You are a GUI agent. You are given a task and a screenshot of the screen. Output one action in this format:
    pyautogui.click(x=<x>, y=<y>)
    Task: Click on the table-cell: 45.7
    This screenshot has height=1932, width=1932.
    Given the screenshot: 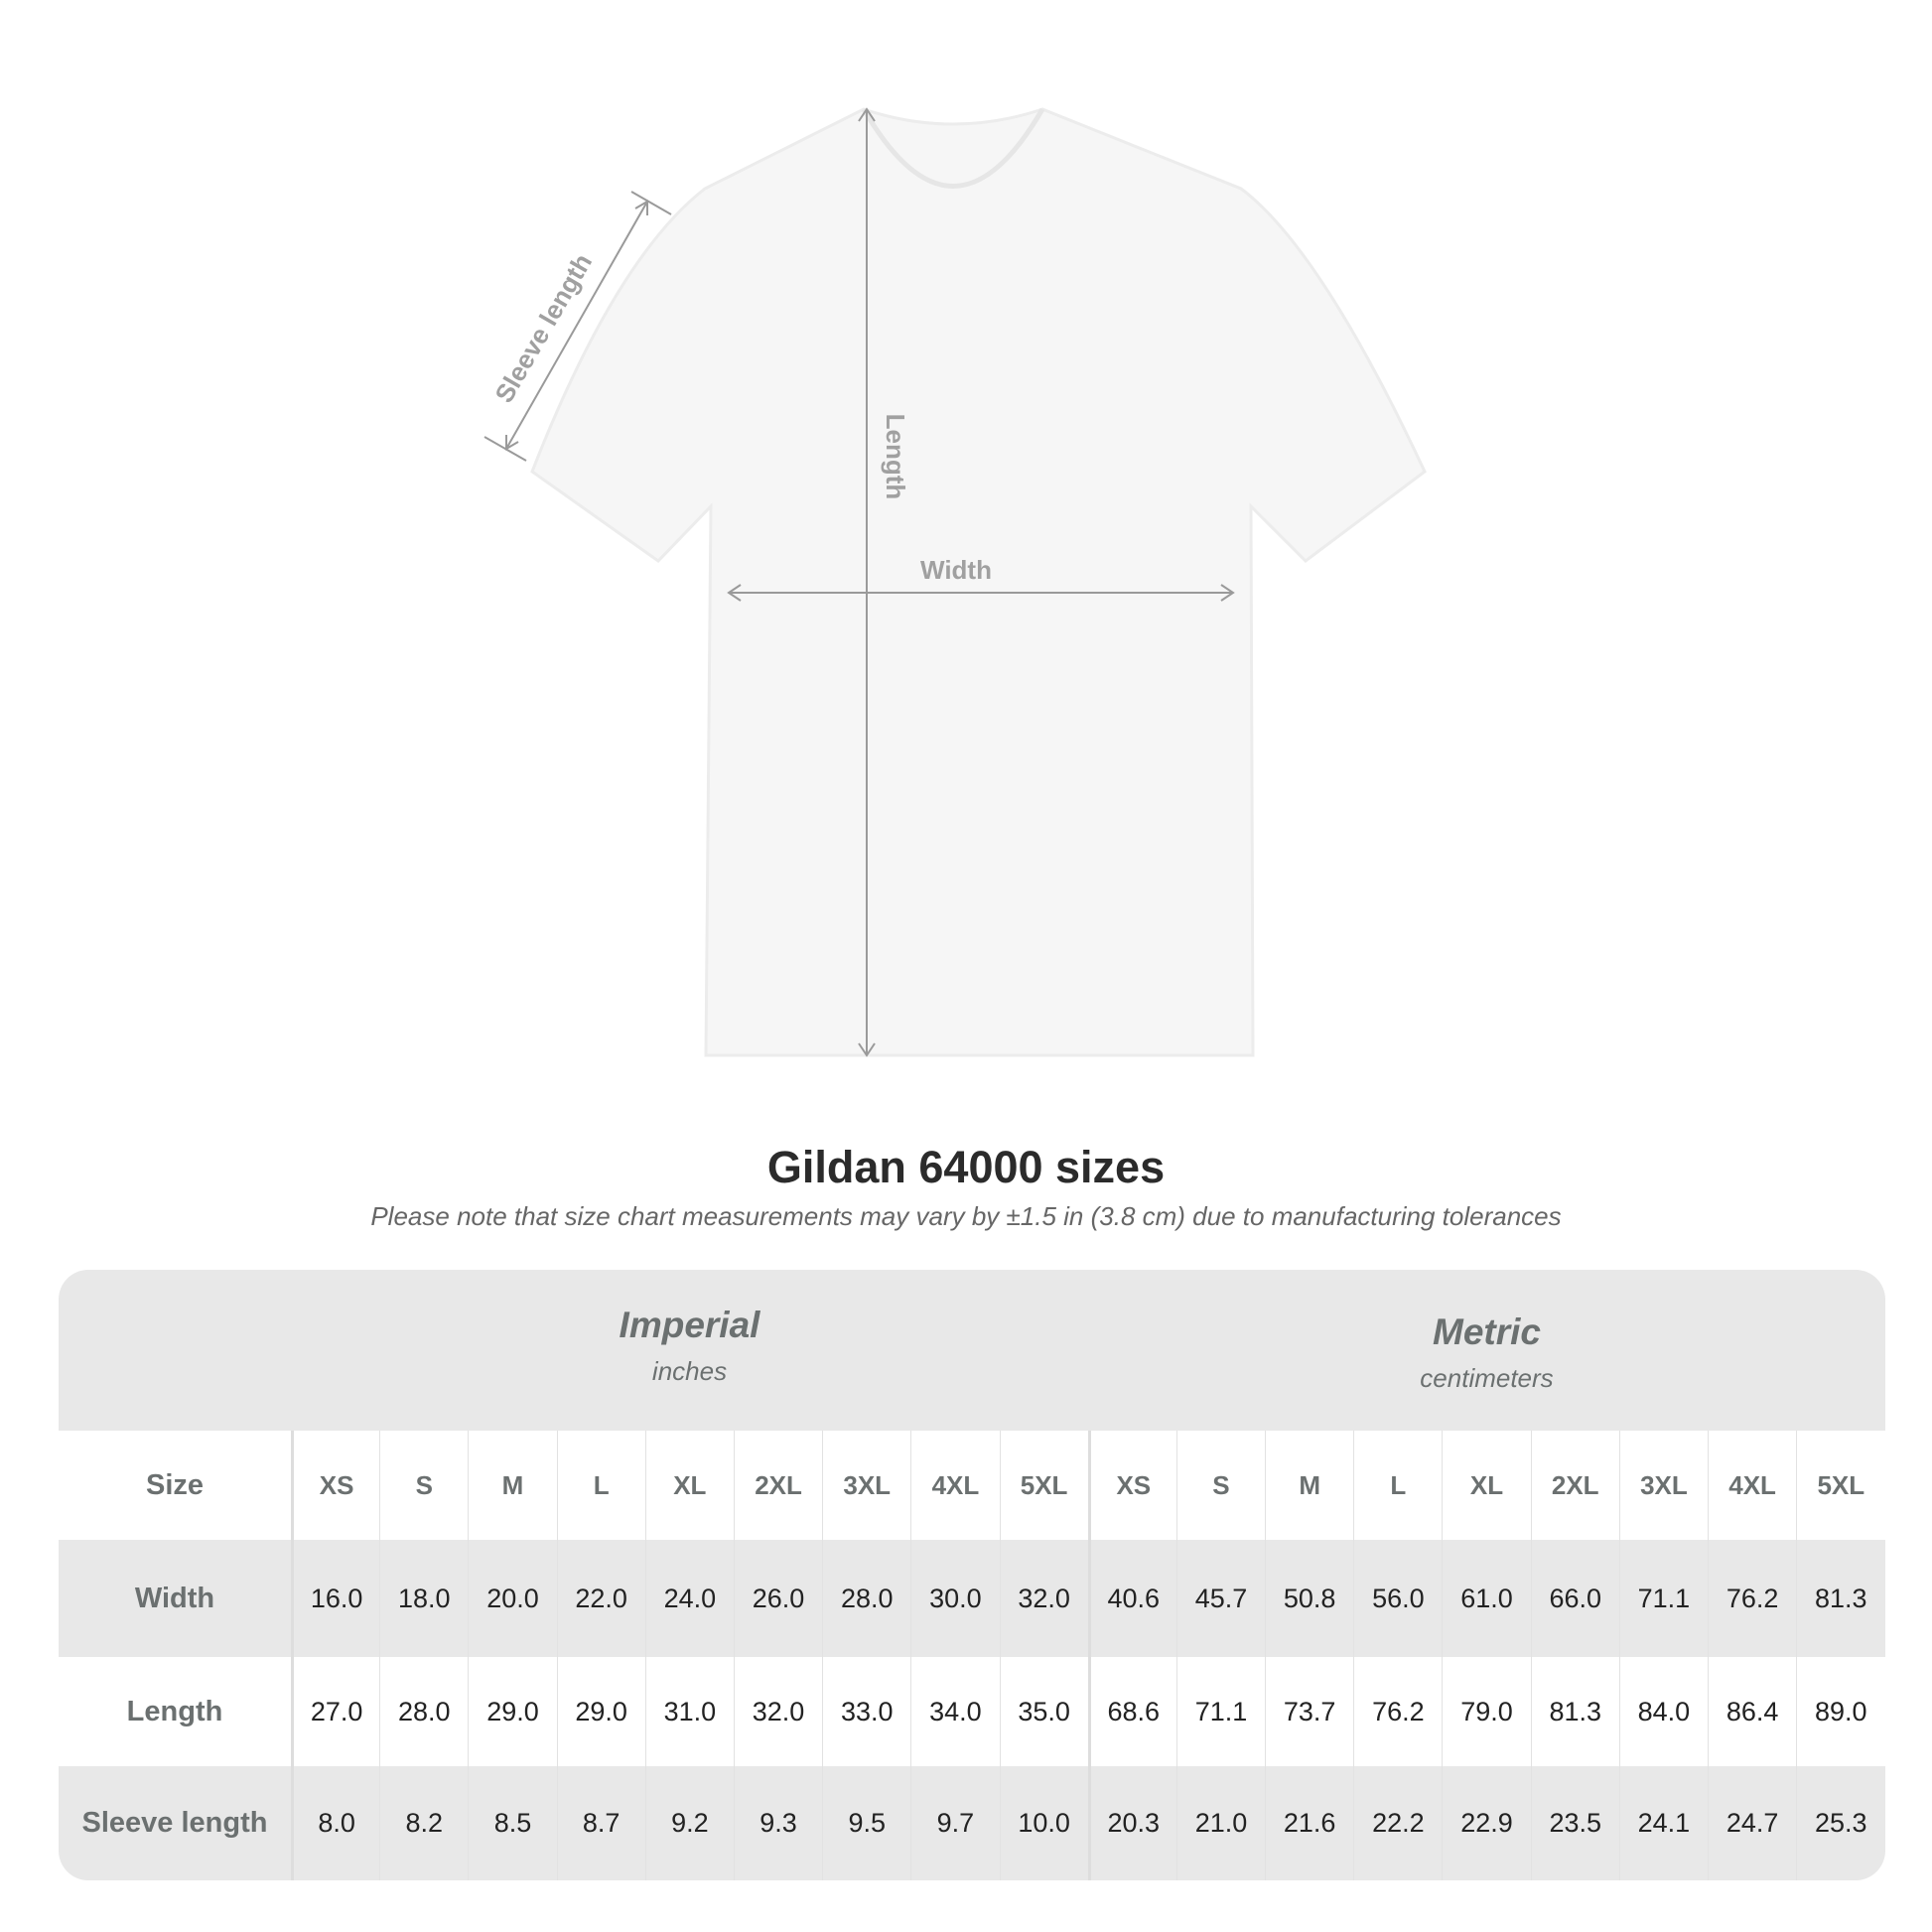 What is the action you would take?
    pyautogui.click(x=1220, y=1599)
    